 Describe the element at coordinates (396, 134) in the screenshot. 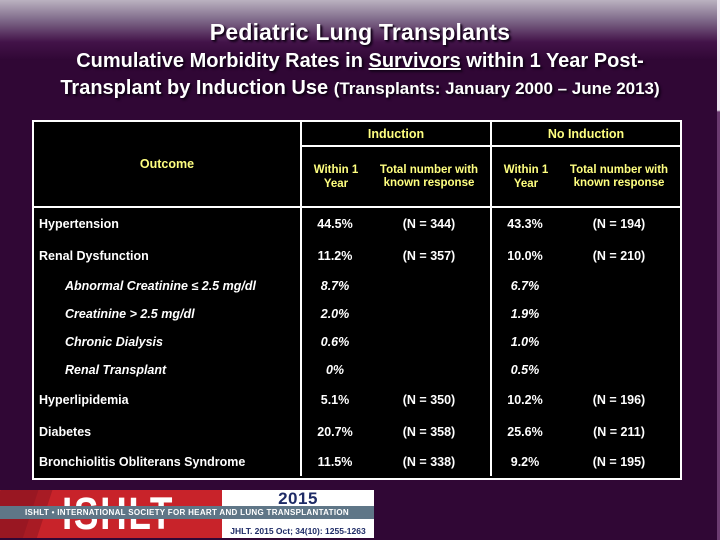

I see `induction-group-title: Induction` at that location.